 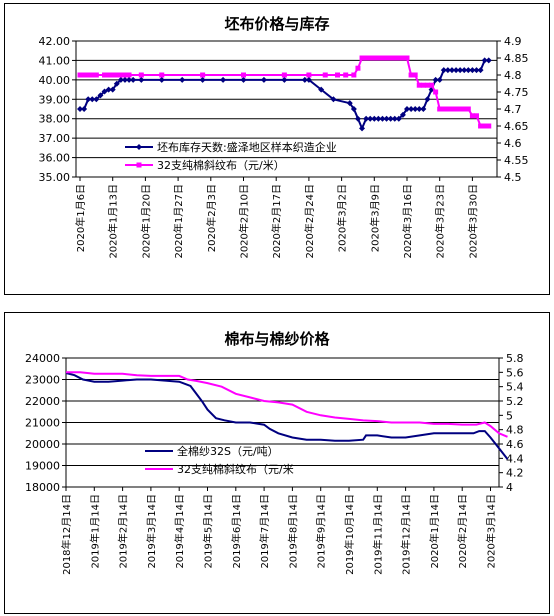 I want to click on legend-marker, so click(x=139, y=147).